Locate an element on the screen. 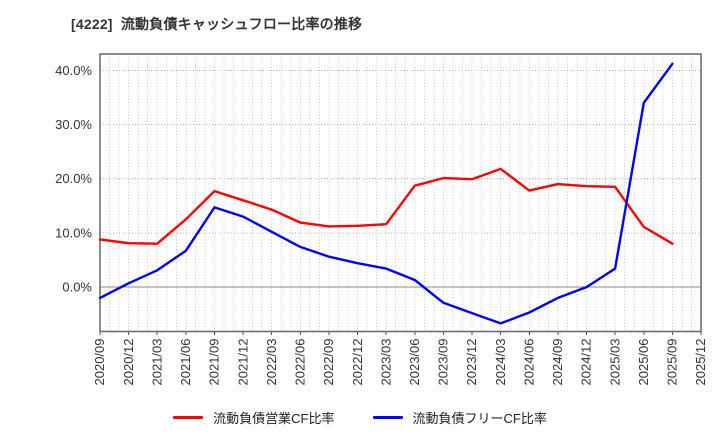 This screenshot has width=720, height=440. x-axis-label: 2022/03 is located at coordinates (271, 362).